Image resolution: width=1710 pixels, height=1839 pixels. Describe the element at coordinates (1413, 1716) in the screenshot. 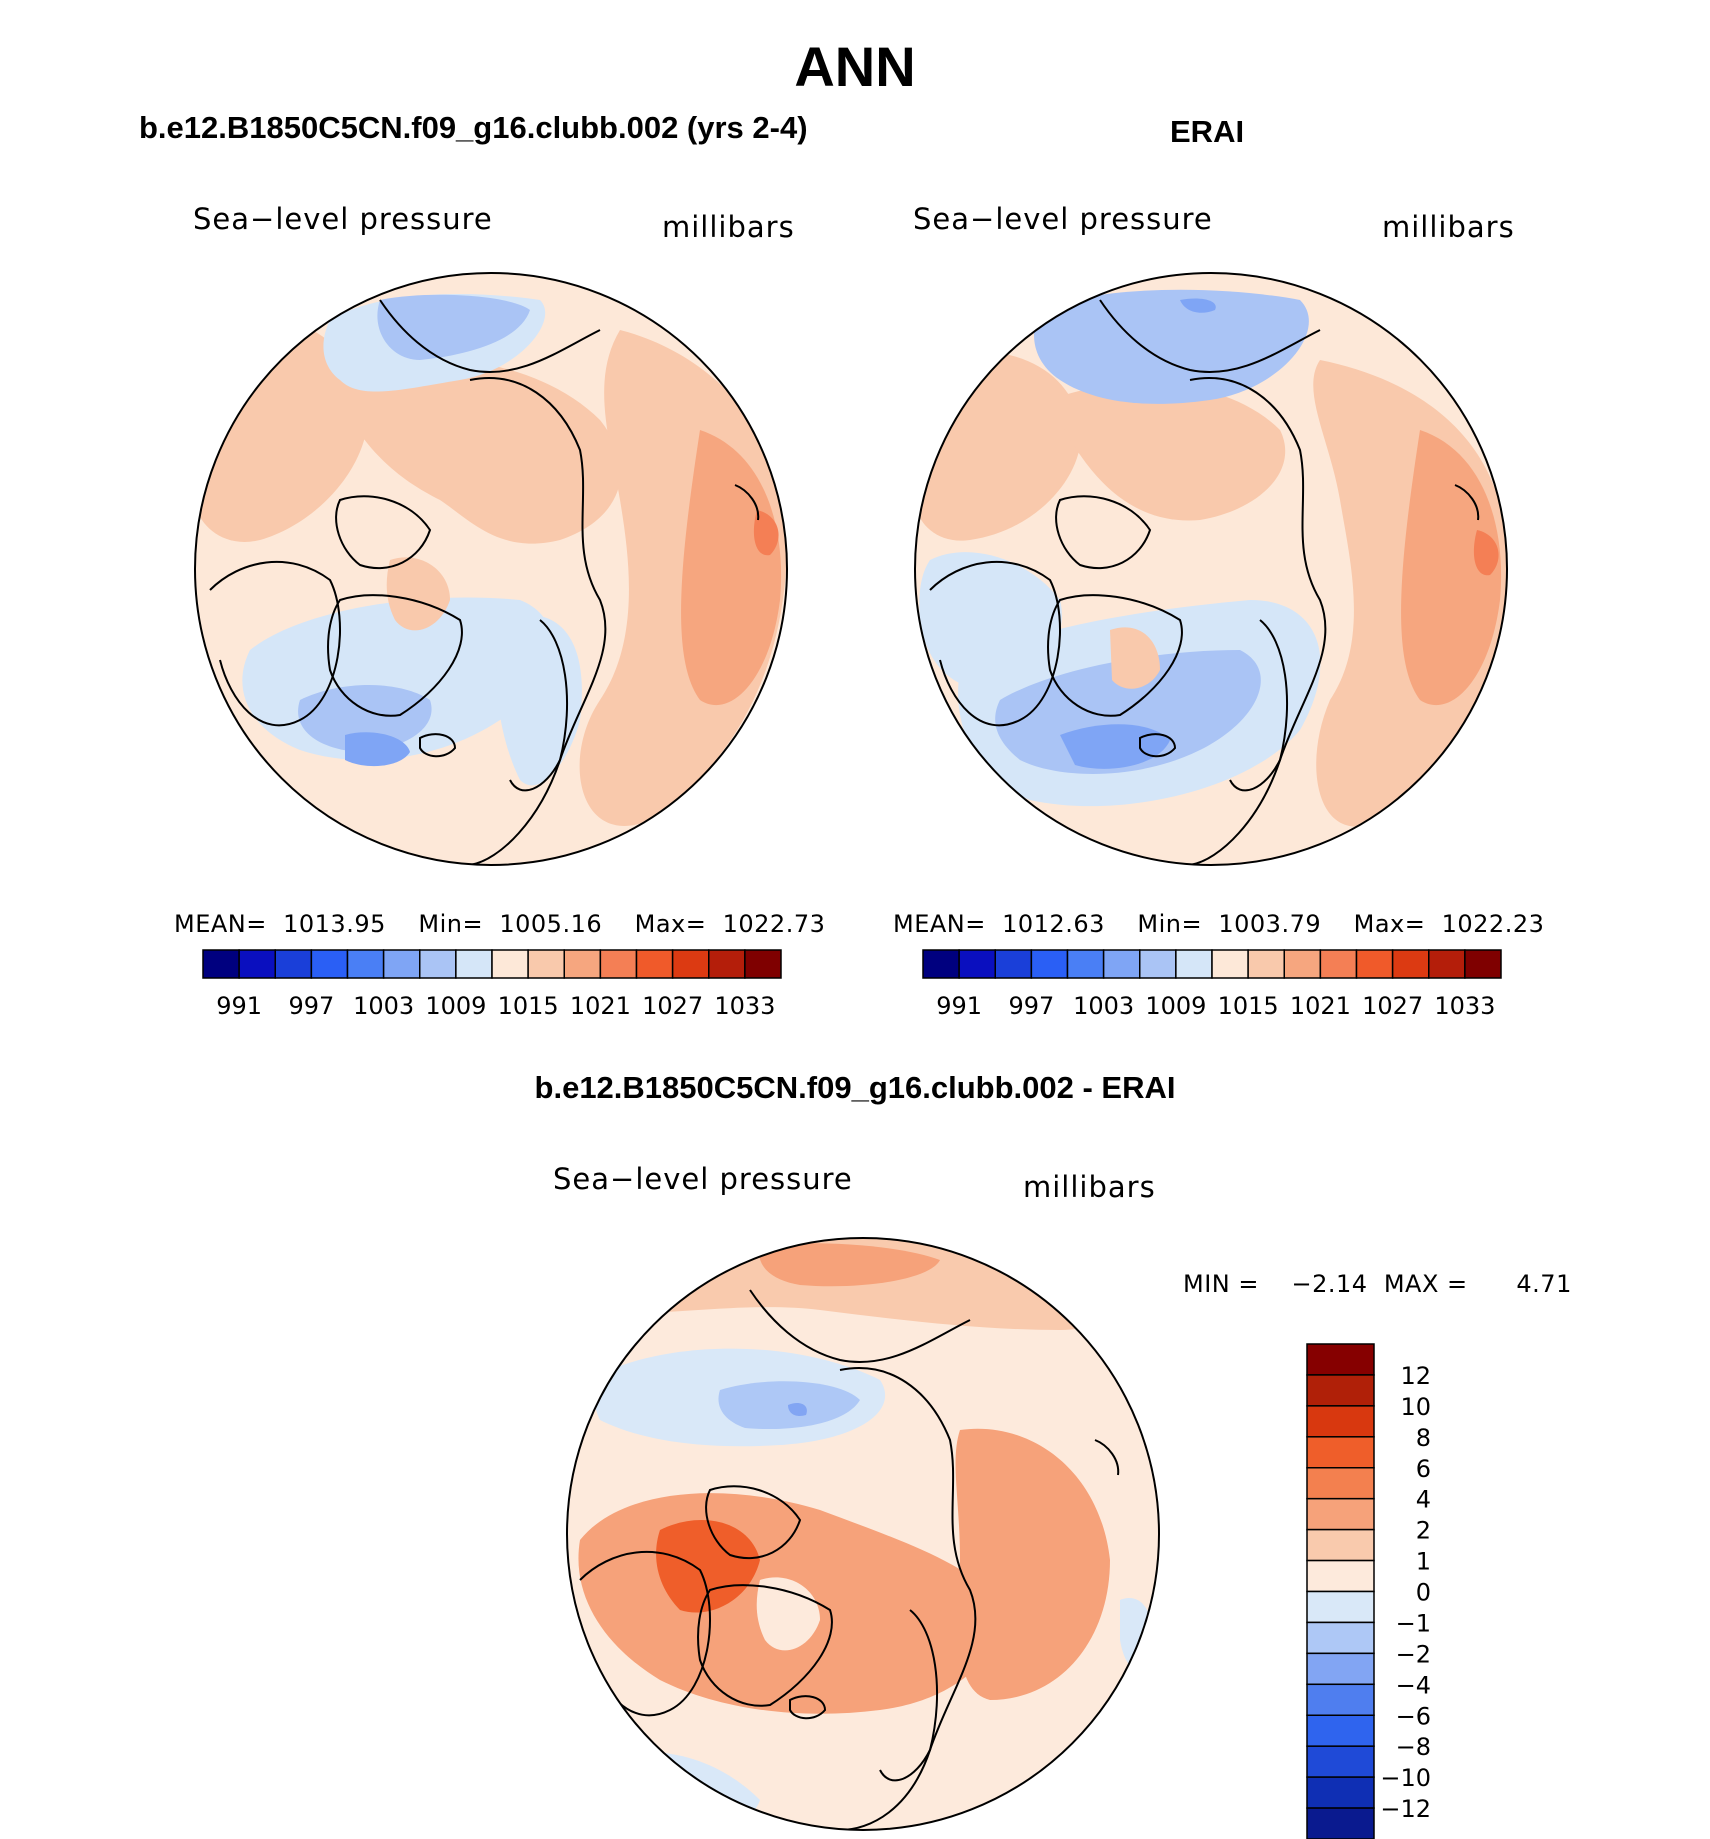

I see `diff-colorbar-tick-label: −6` at that location.